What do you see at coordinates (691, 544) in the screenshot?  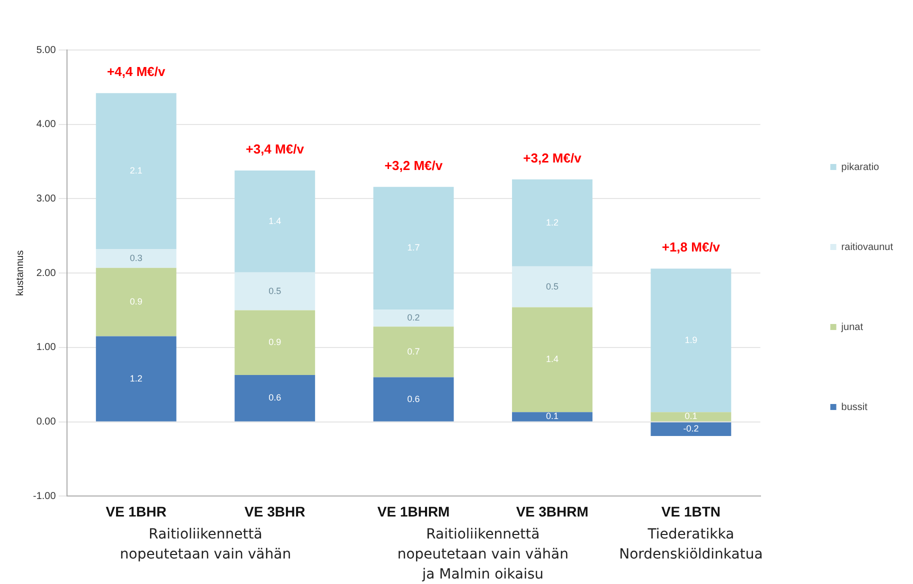 I see `text: Tiederatikka Nordenskiöldinkatua` at bounding box center [691, 544].